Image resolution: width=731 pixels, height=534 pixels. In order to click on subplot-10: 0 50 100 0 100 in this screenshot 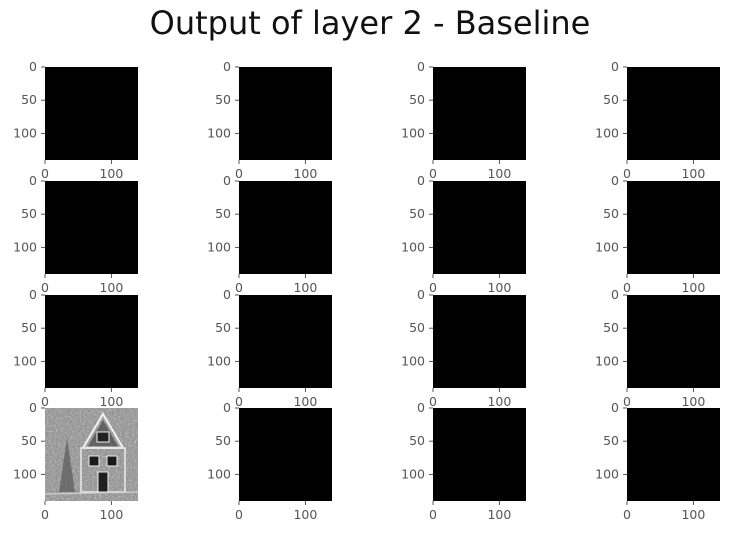, I will do `click(269, 348)`.